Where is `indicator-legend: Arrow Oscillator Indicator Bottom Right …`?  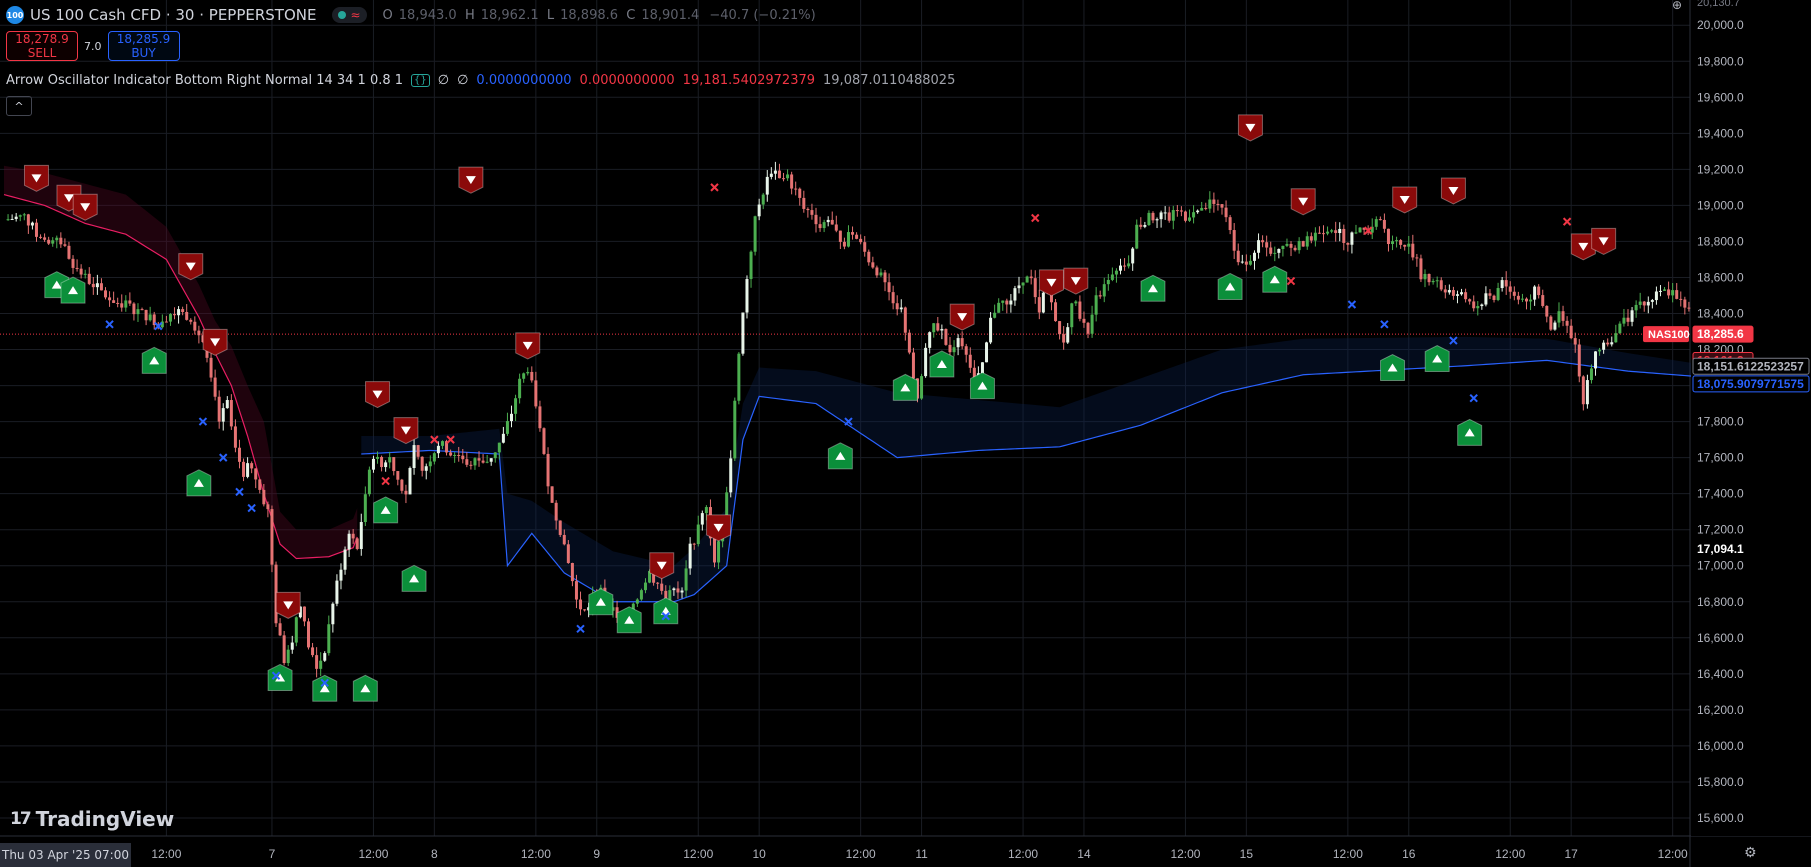
indicator-legend: Arrow Oscillator Indicator Bottom Right … is located at coordinates (480, 80).